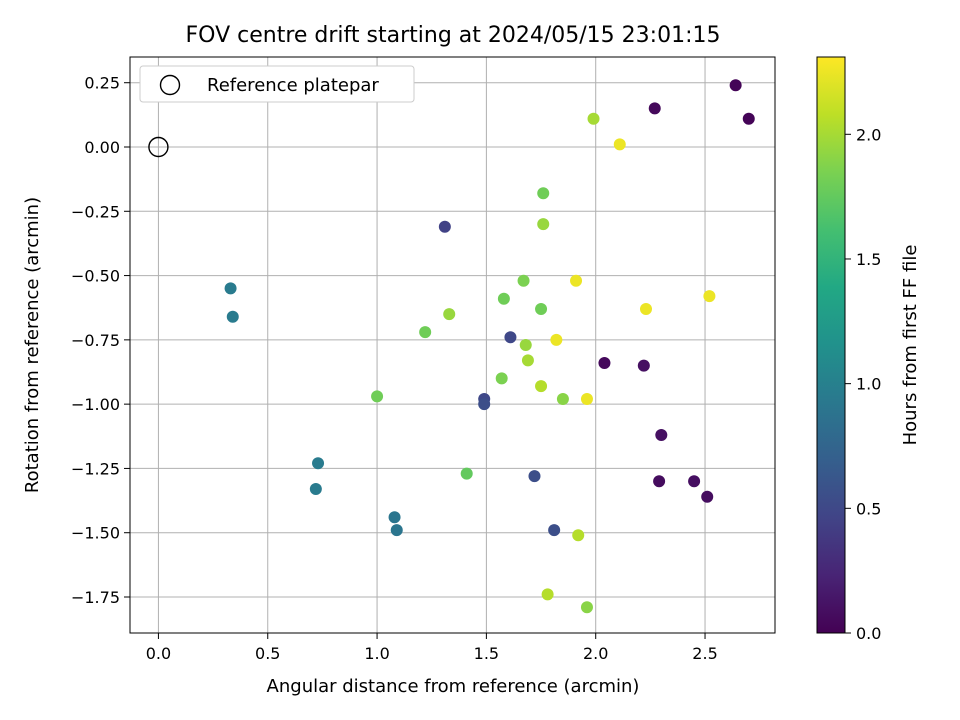 This screenshot has width=960, height=720. I want to click on x-tick-label: 0.0, so click(158, 653).